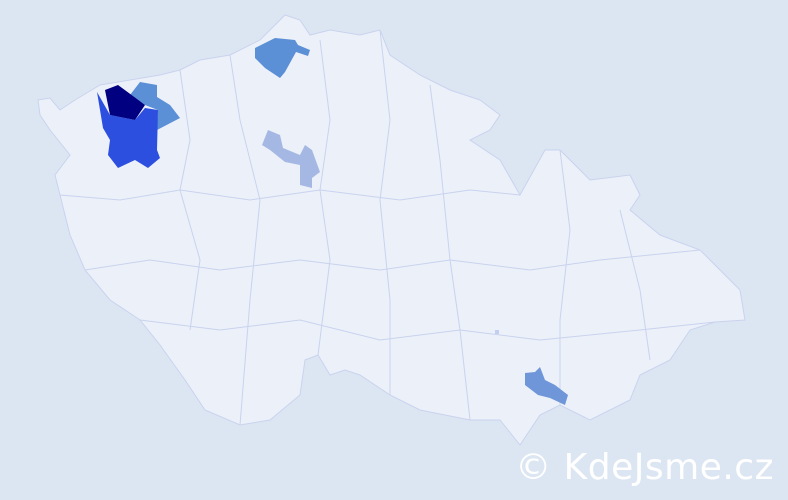 This screenshot has height=500, width=788. What do you see at coordinates (128, 130) in the screenshot?
I see `northwest-district-high` at bounding box center [128, 130].